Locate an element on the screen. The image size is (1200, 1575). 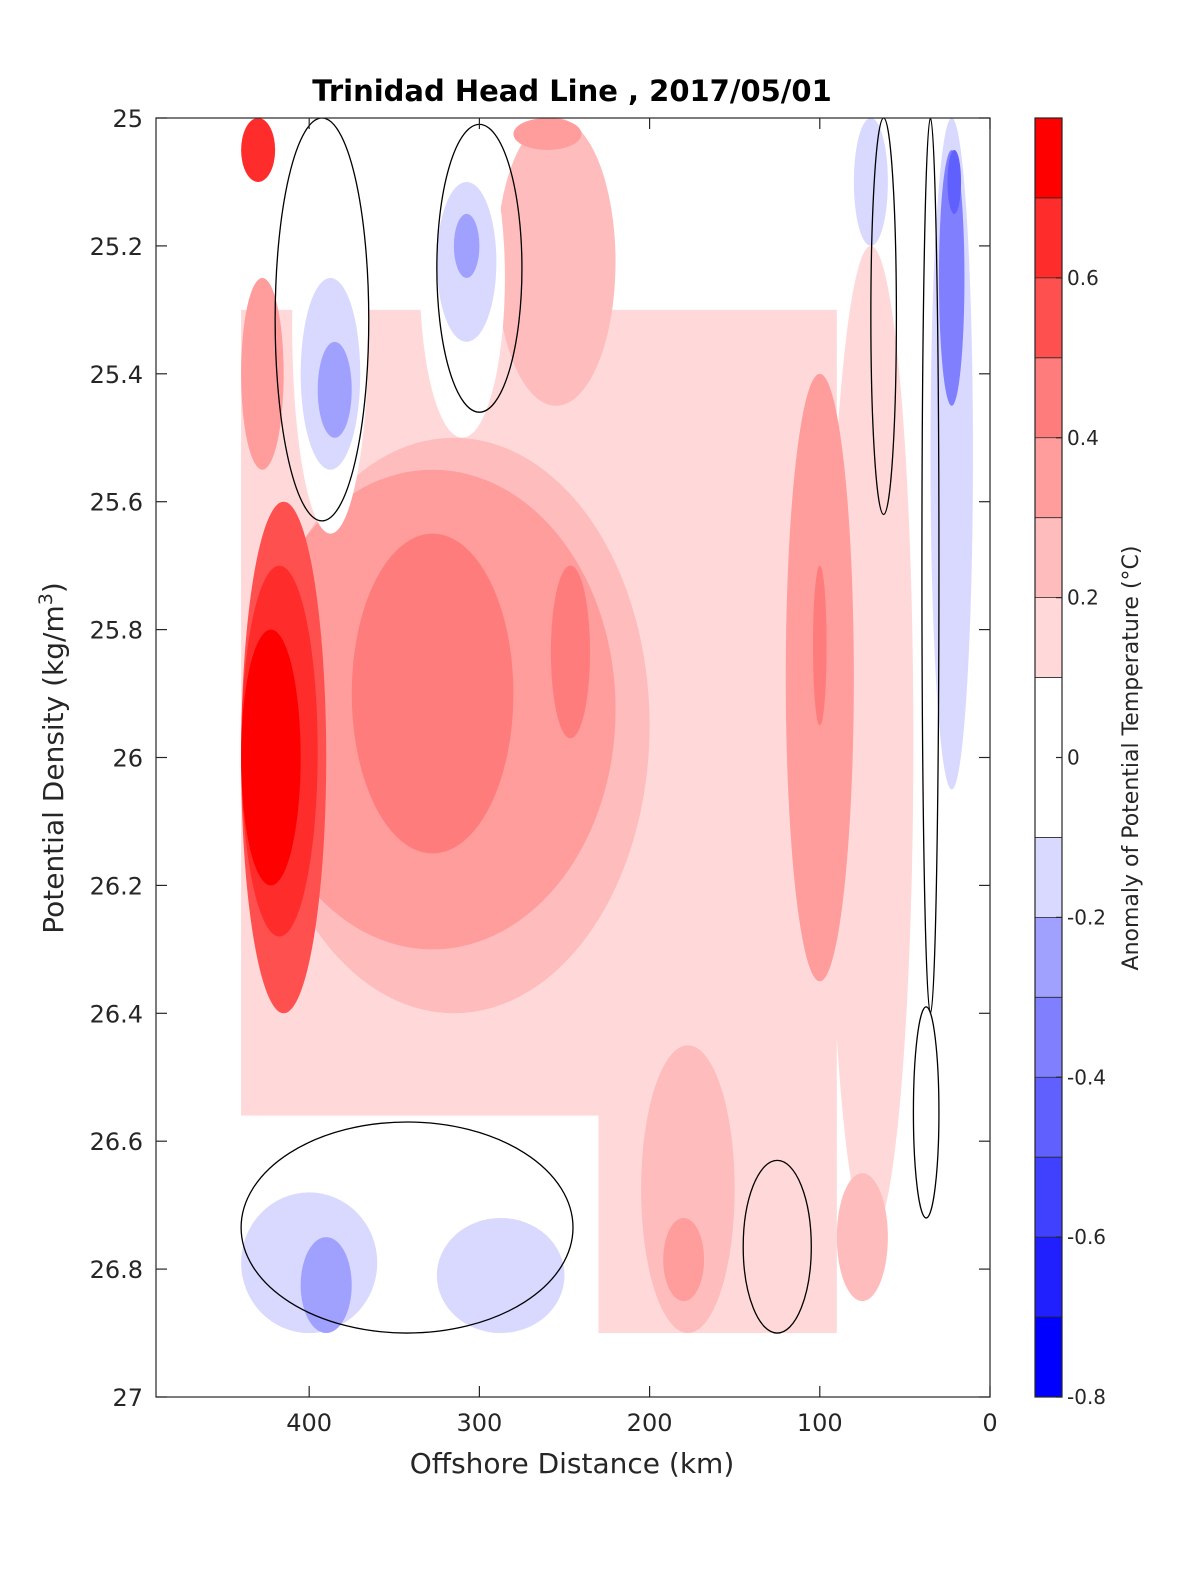
zero-contour-contour-60-km is located at coordinates (884, 317).